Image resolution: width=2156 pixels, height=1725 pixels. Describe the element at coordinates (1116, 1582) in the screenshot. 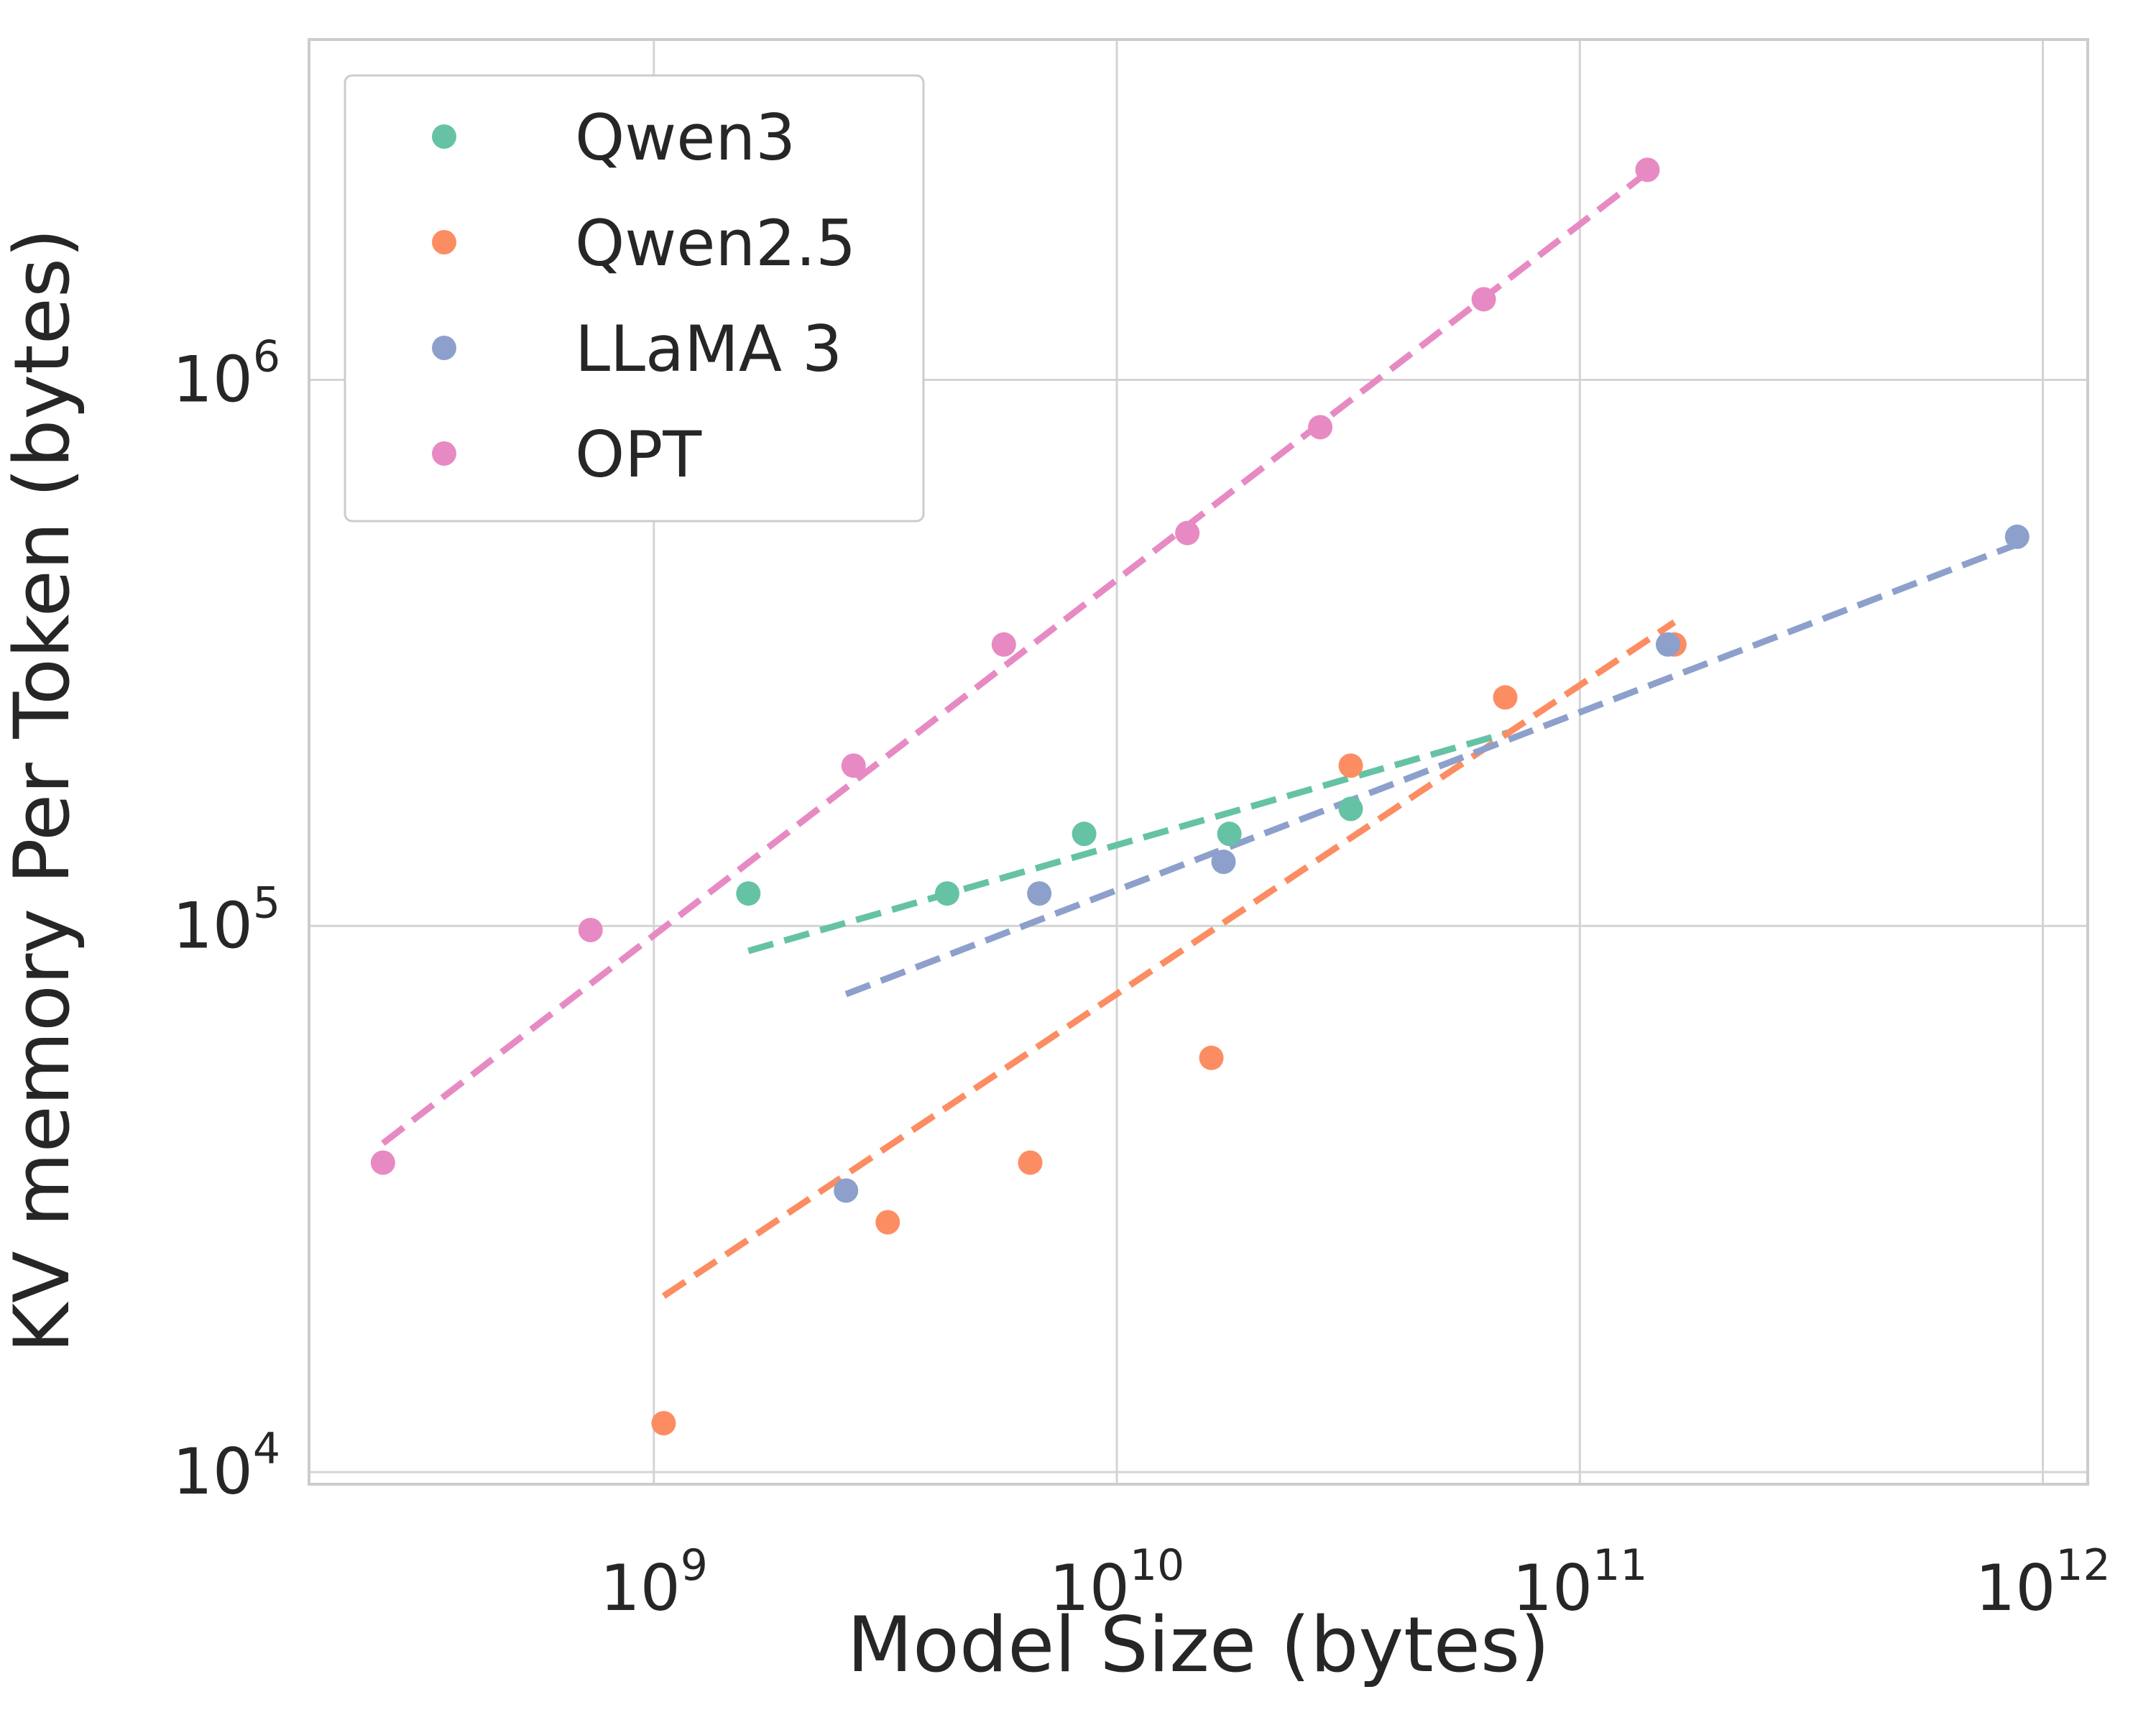

I see `x-tick-label: 1010` at that location.